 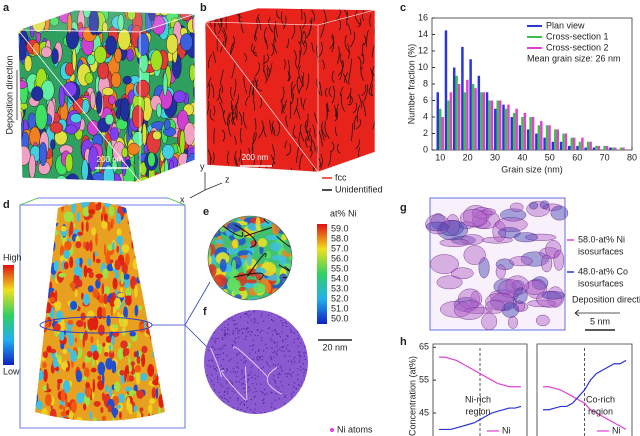 I want to click on frame, so click(x=29, y=201).